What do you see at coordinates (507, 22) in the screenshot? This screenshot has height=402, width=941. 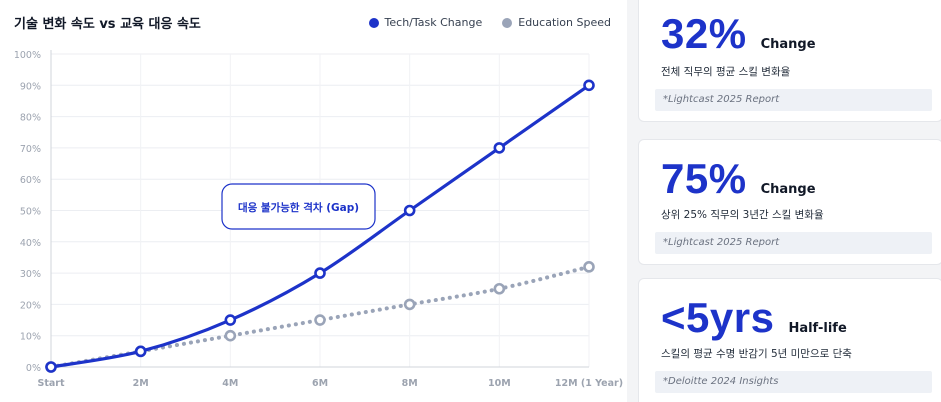 I see `legend-swatch-education` at bounding box center [507, 22].